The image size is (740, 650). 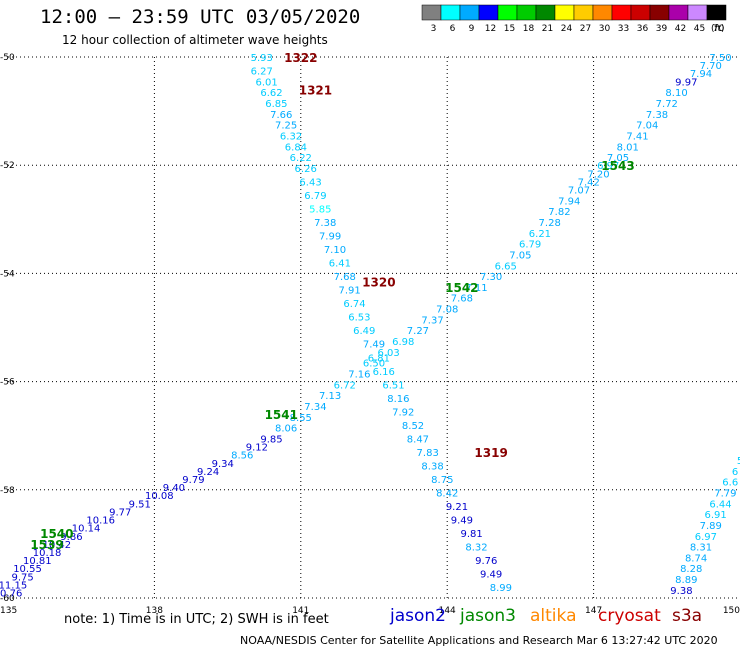 What do you see at coordinates (174, 488) in the screenshot?
I see `swh-value: 9.40` at bounding box center [174, 488].